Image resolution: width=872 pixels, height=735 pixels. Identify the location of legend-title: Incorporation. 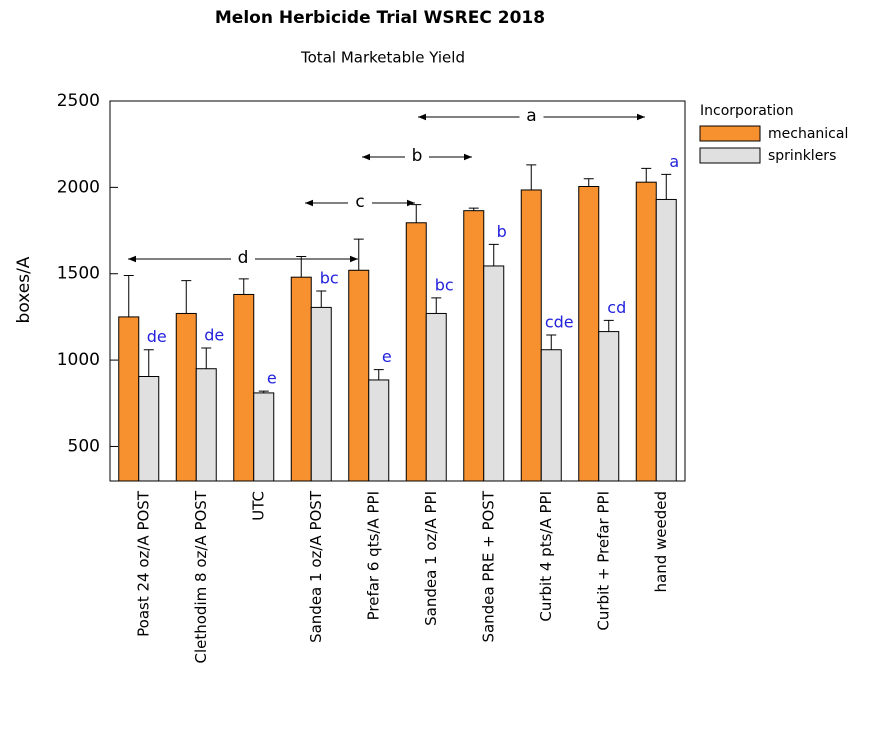
(747, 111).